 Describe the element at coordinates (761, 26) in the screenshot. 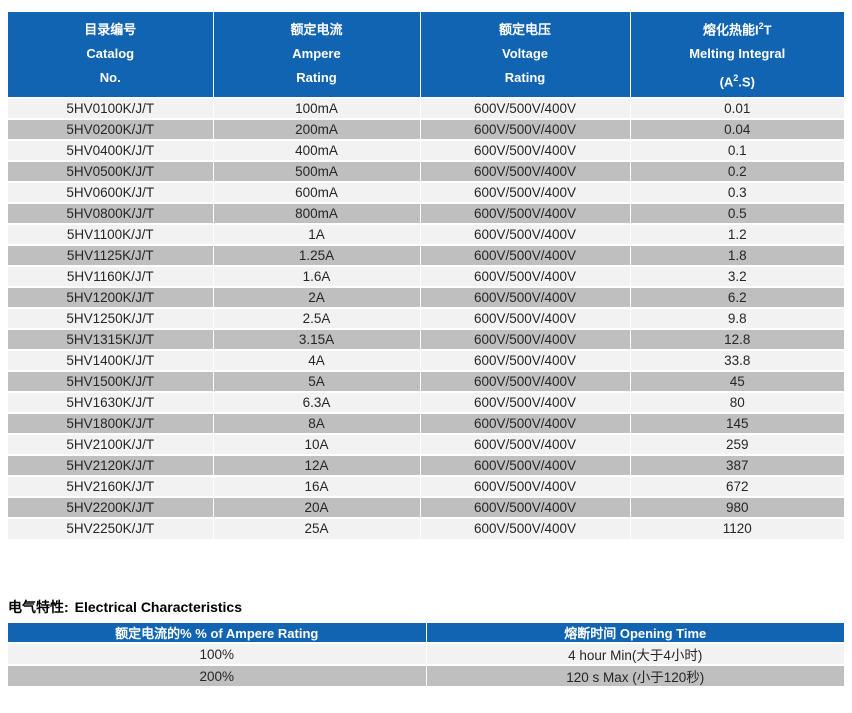

I see `melting-zh-sup: 2` at that location.